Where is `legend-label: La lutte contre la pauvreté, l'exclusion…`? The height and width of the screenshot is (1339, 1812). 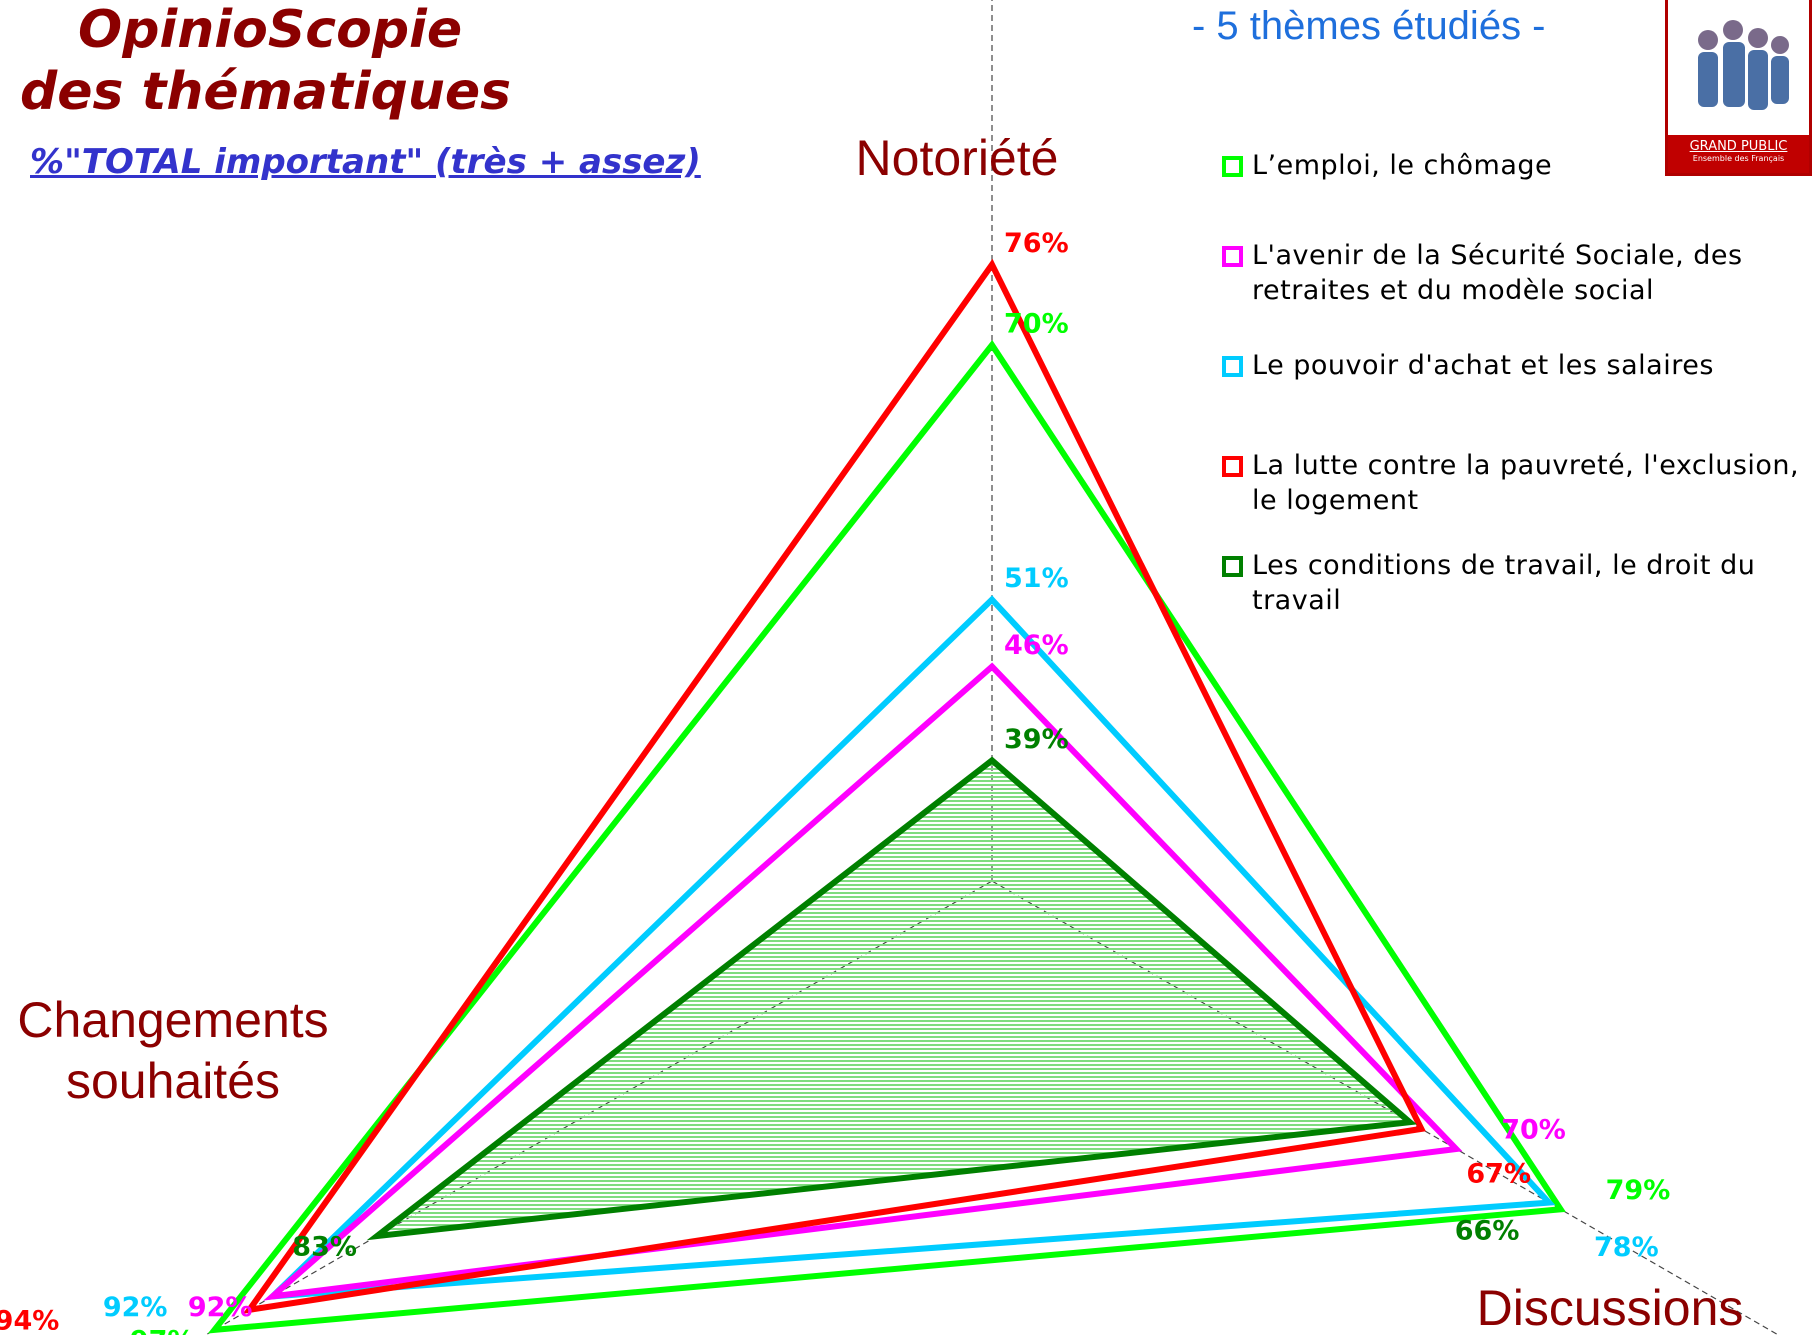 legend-label: La lutte contre la pauvreté, l'exclusion… is located at coordinates (1526, 483).